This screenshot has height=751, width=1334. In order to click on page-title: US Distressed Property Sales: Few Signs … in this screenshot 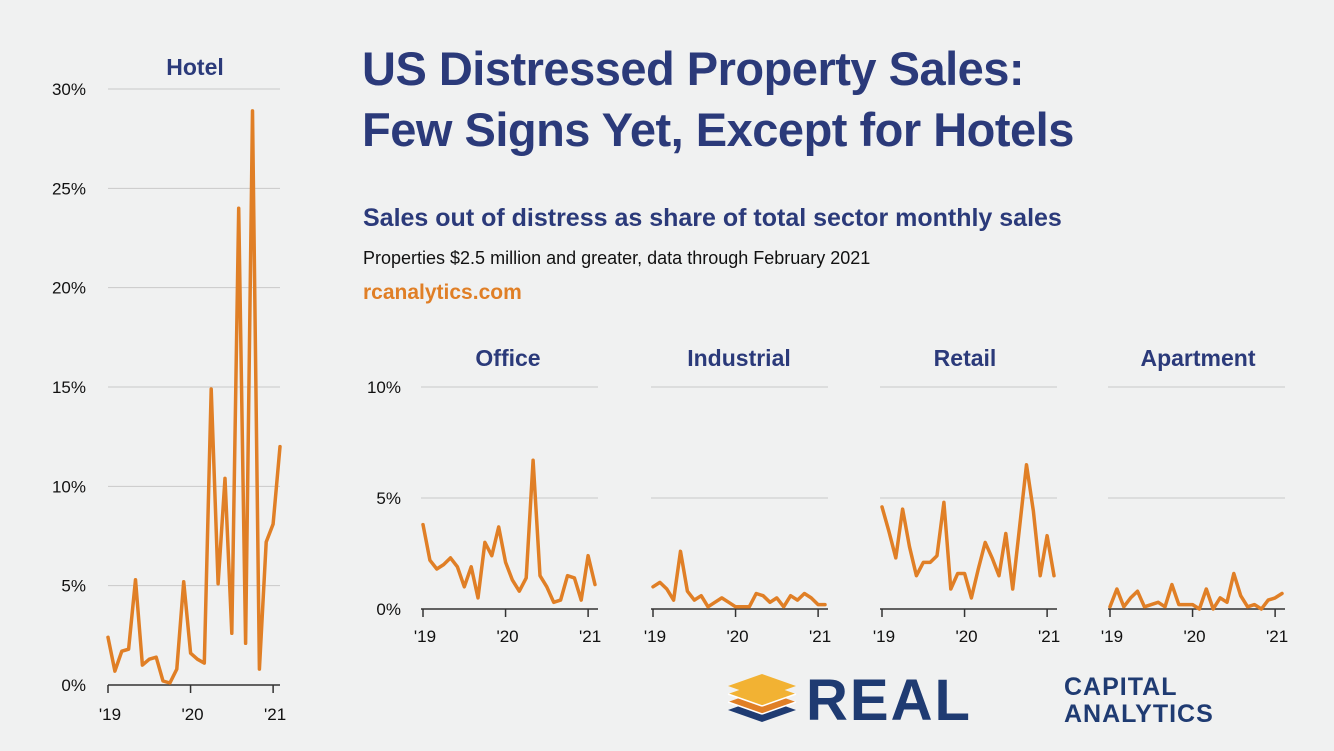, I will do `click(832, 99)`.